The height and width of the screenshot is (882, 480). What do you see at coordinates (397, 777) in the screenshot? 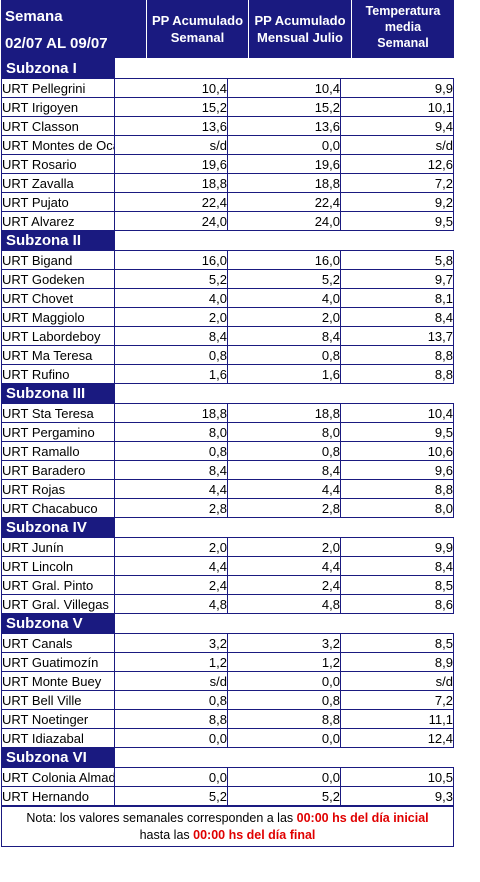
I see `mean-temp: 10,5` at bounding box center [397, 777].